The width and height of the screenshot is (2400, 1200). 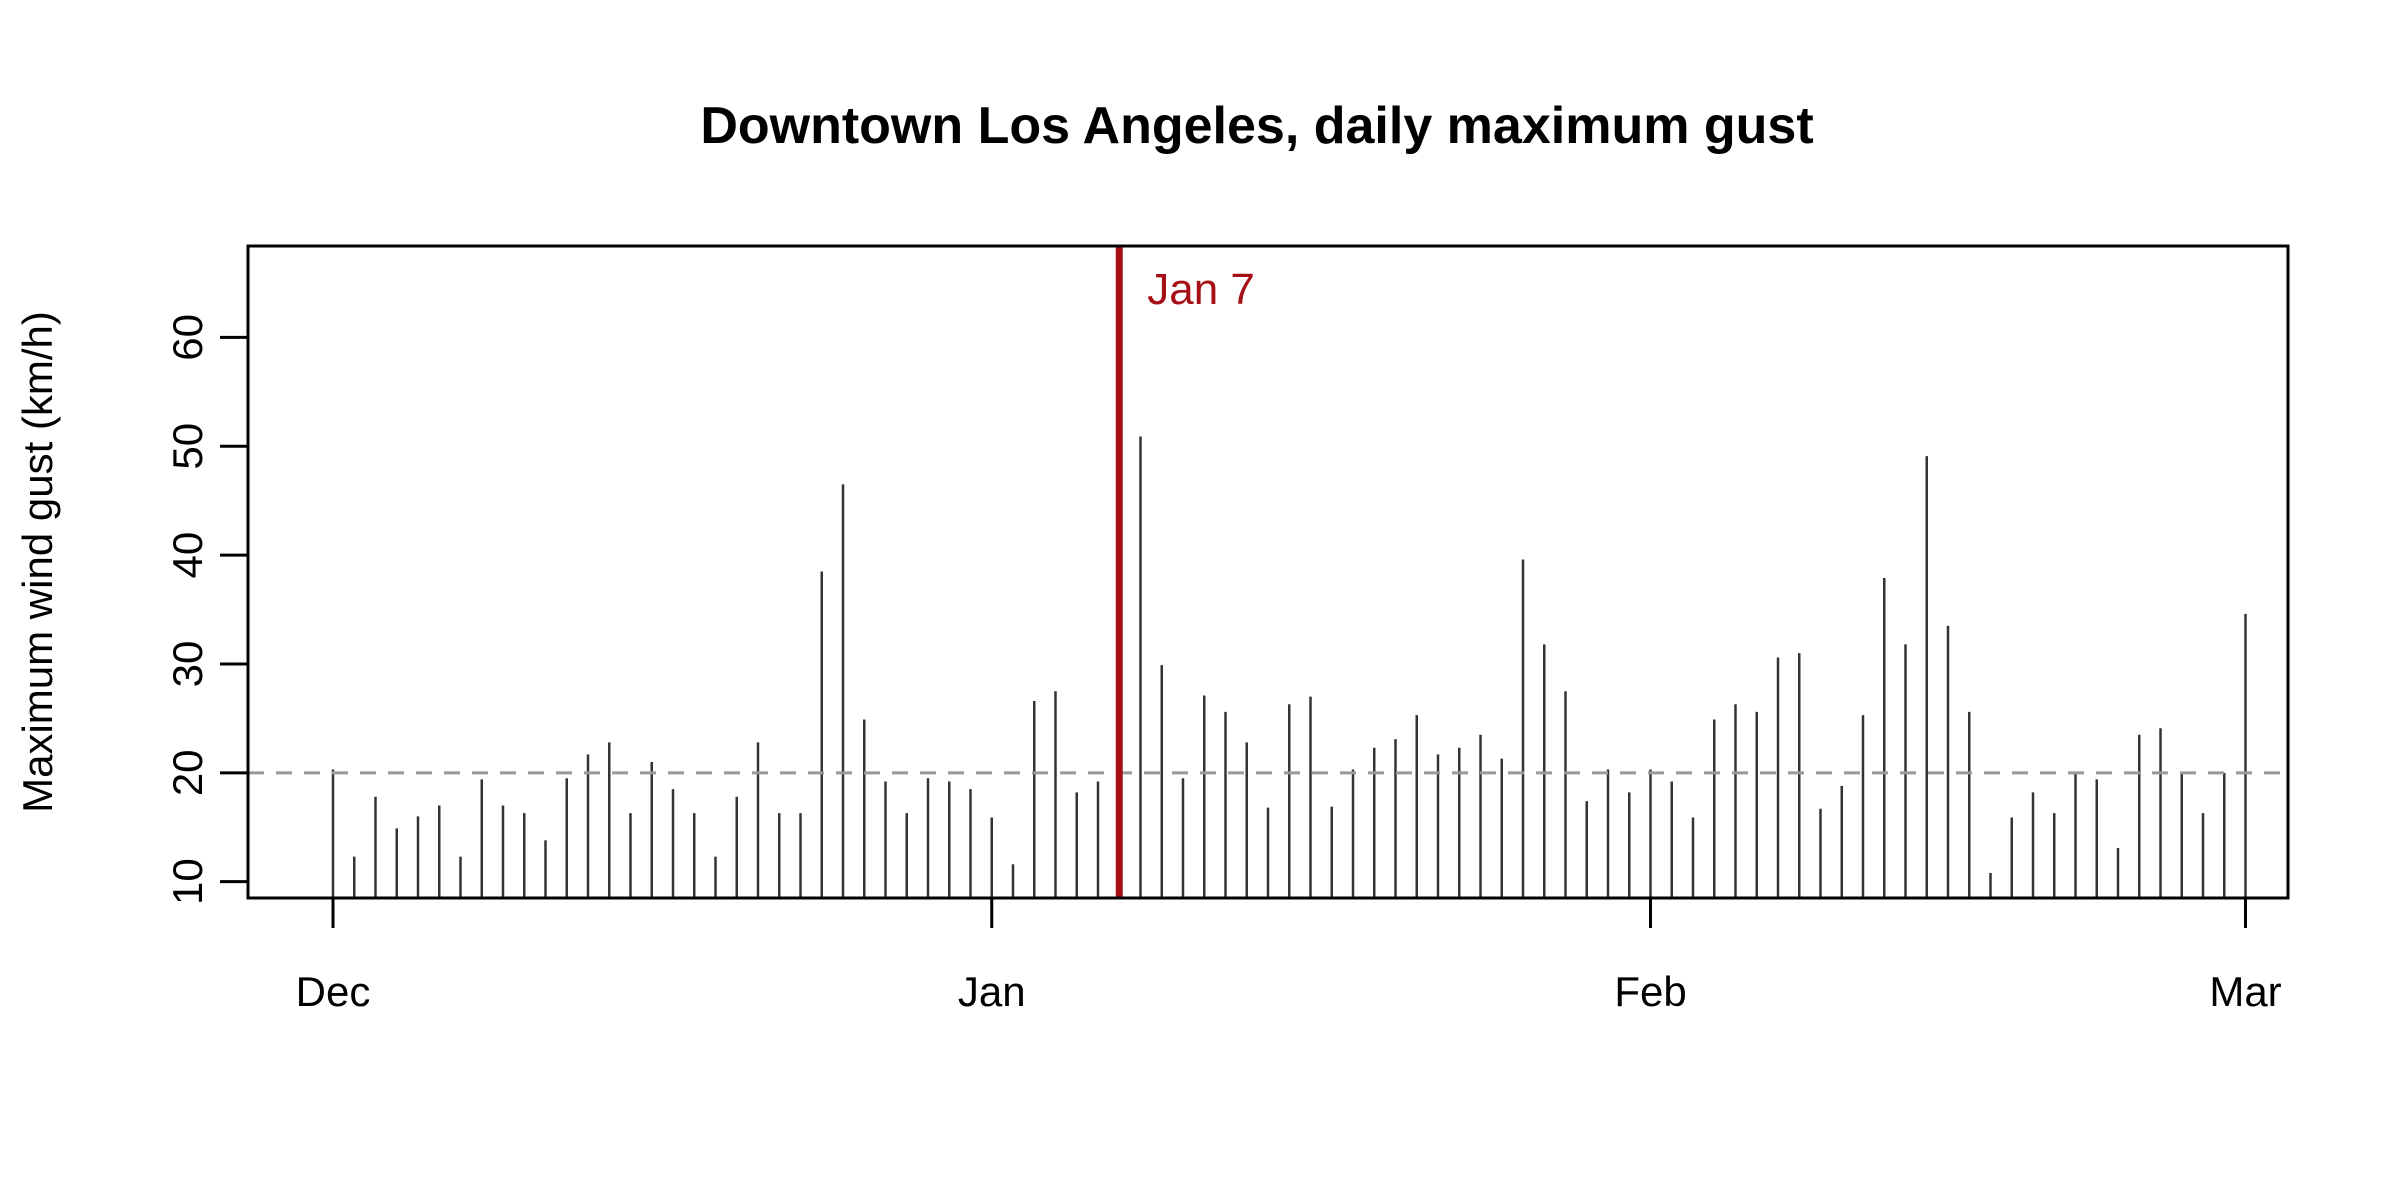 I want to click on y-tick-label: 50, so click(x=187, y=446).